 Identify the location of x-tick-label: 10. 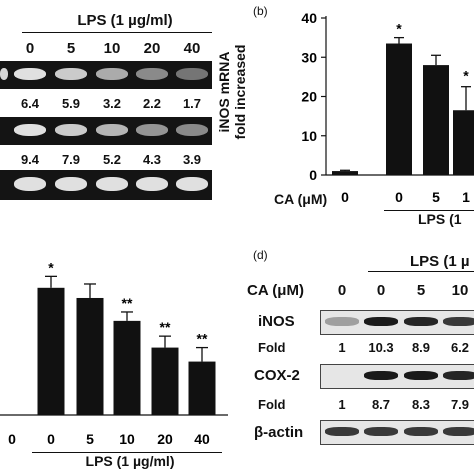
(127, 439).